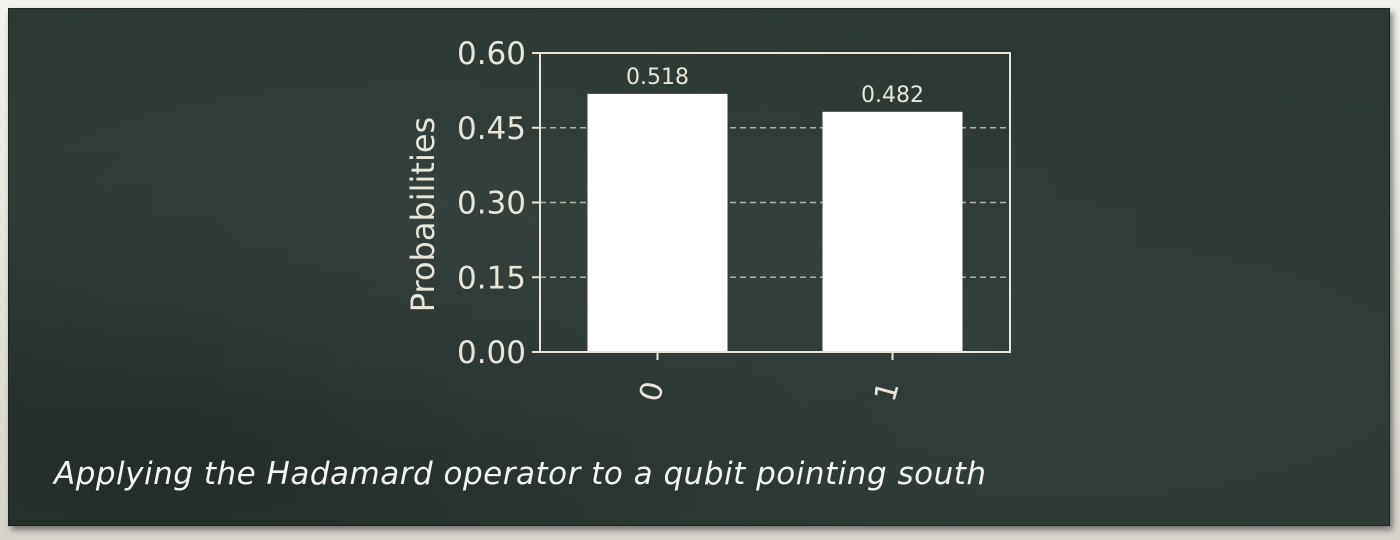 The width and height of the screenshot is (1400, 540). Describe the element at coordinates (491, 204) in the screenshot. I see `y-tick-label: 0.30` at that location.